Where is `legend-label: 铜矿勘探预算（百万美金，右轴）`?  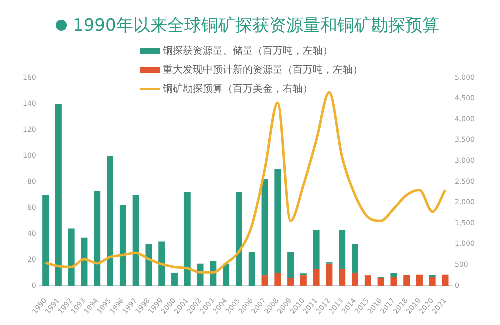 legend-label: 铜矿勘探预算（百万美金，右轴） is located at coordinates (238, 89).